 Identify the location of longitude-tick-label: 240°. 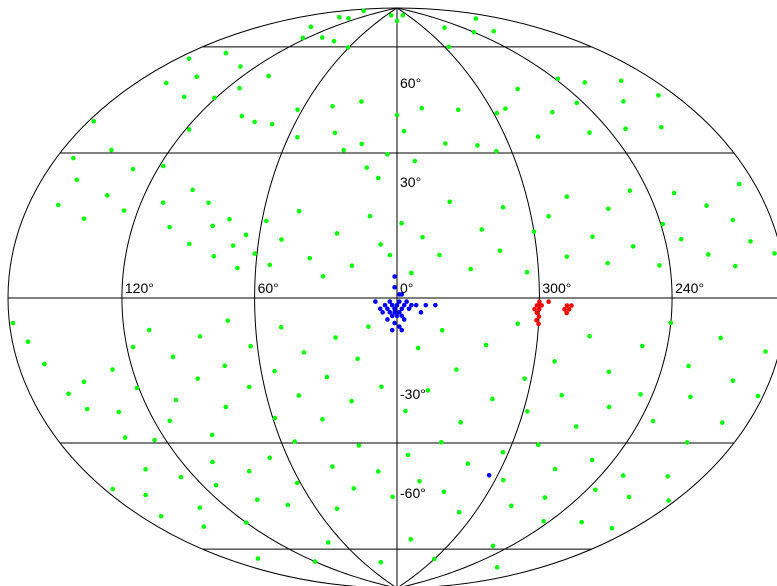
(689, 288).